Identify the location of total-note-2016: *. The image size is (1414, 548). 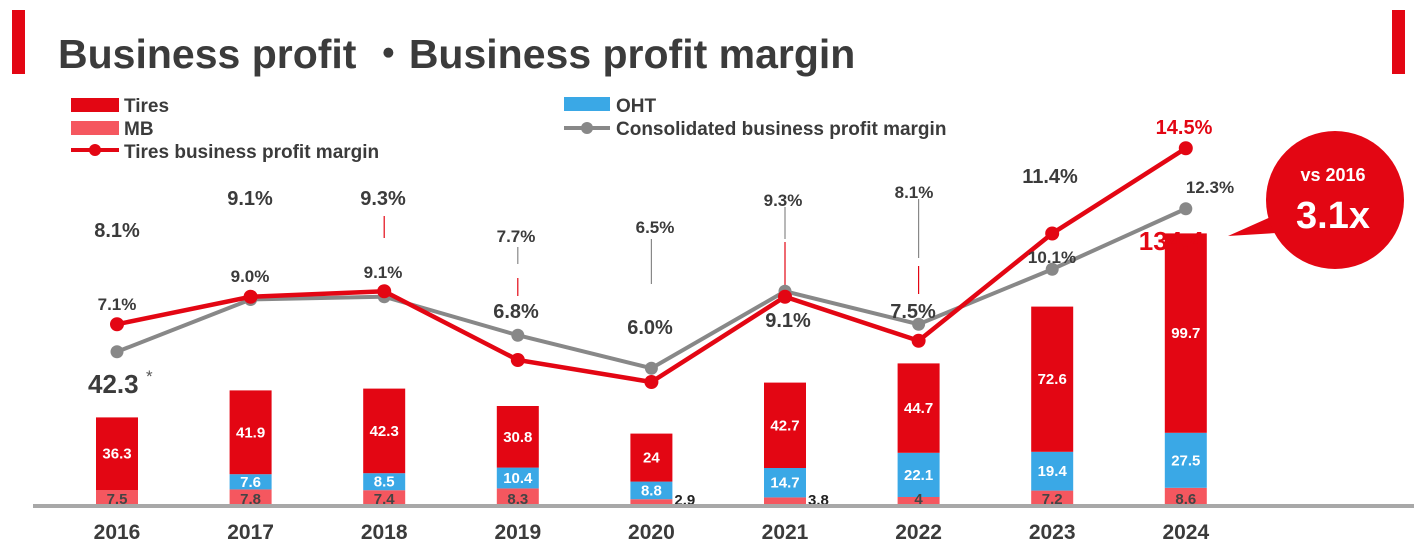
(149, 376).